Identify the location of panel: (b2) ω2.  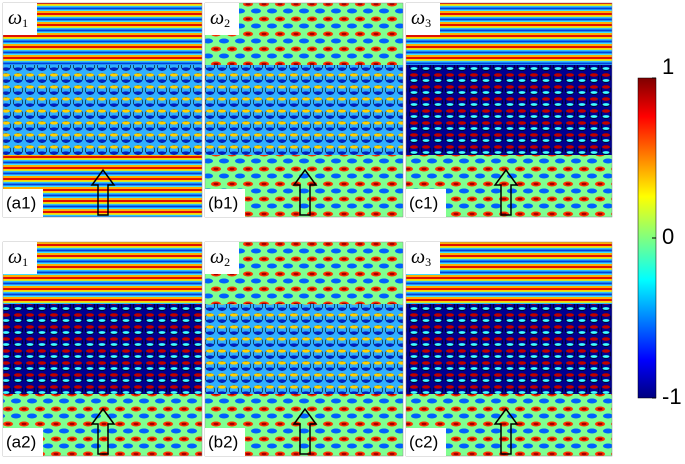
(304, 349).